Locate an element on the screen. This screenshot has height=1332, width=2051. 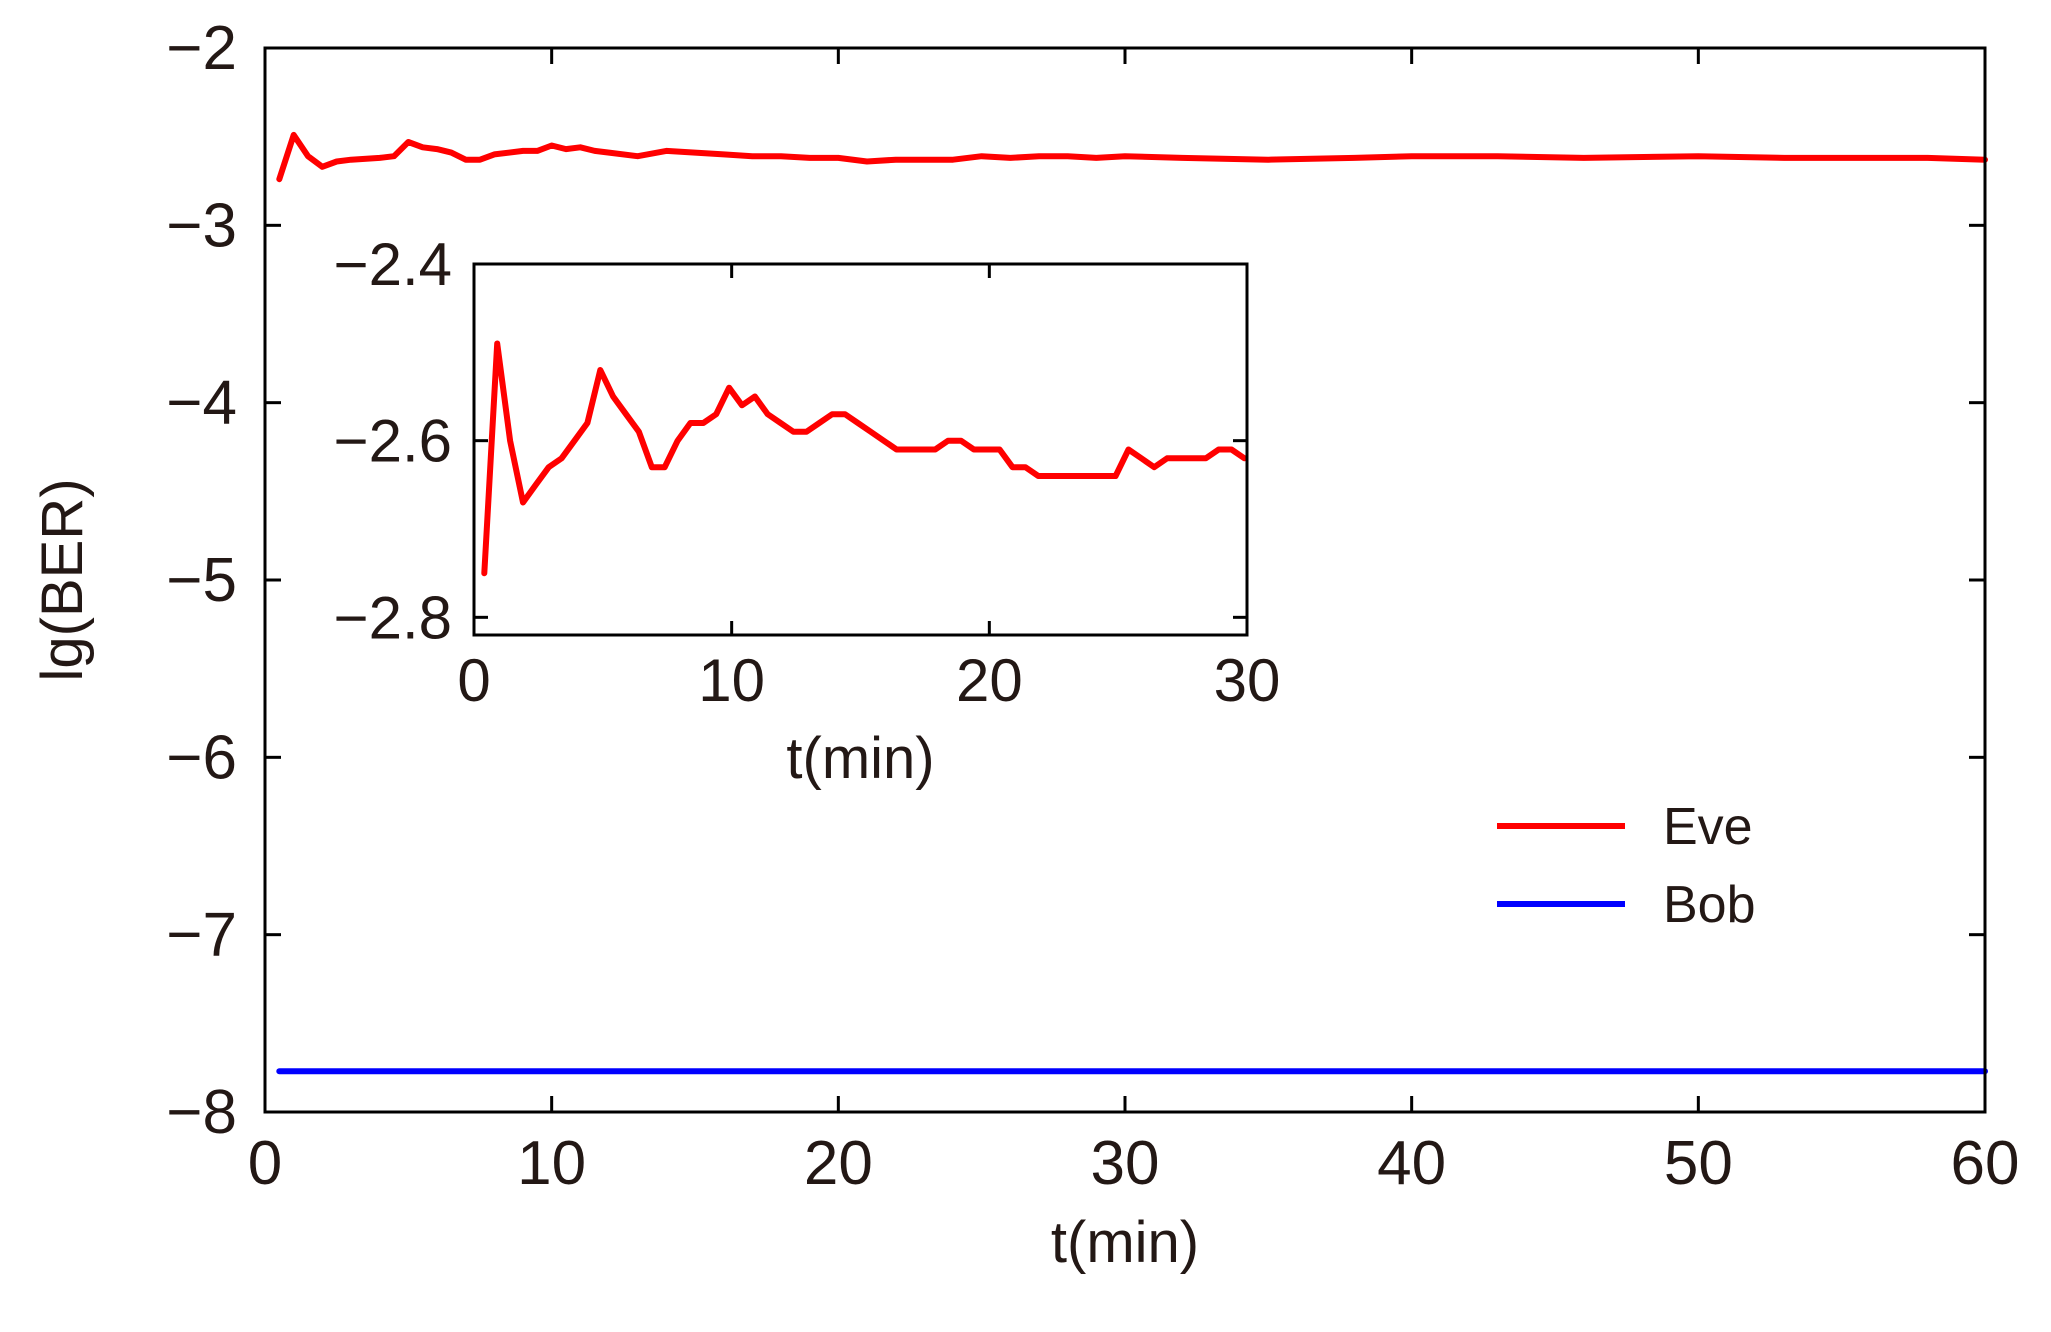
main-y-tick-label: −7 is located at coordinates (201, 935).